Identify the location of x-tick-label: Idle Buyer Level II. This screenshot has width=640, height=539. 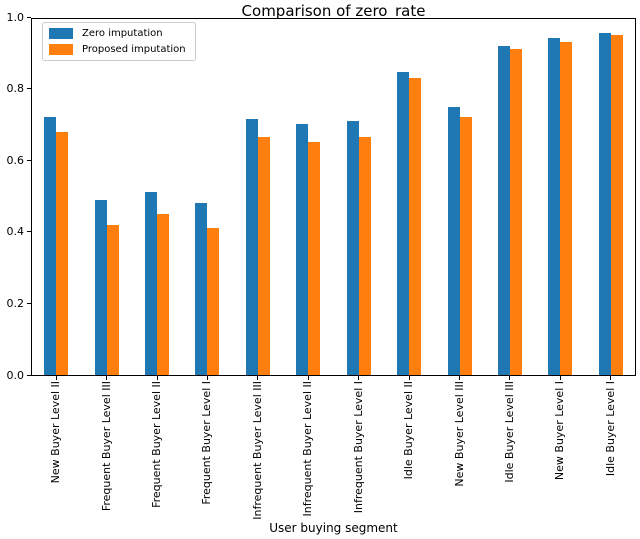
(409, 430).